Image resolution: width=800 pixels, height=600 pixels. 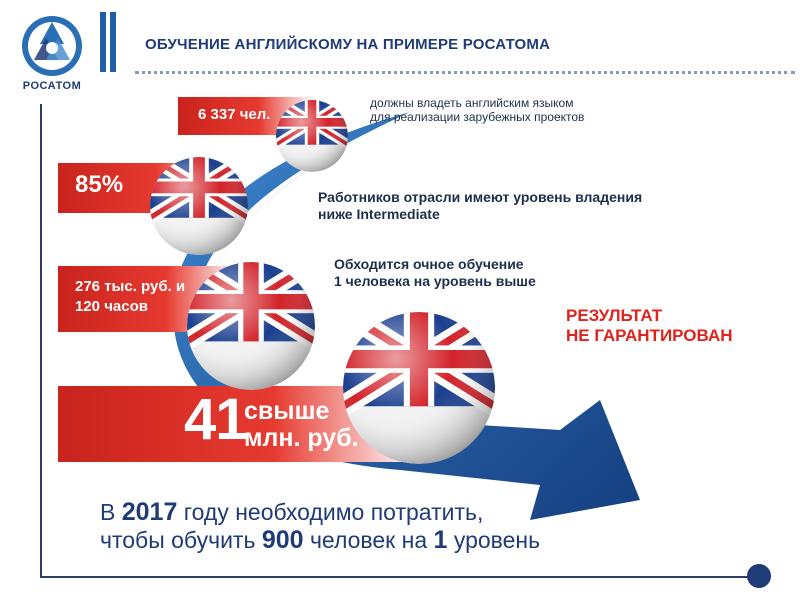 I want to click on value-cost-line: 276 тыс. руб. и, so click(x=130, y=286).